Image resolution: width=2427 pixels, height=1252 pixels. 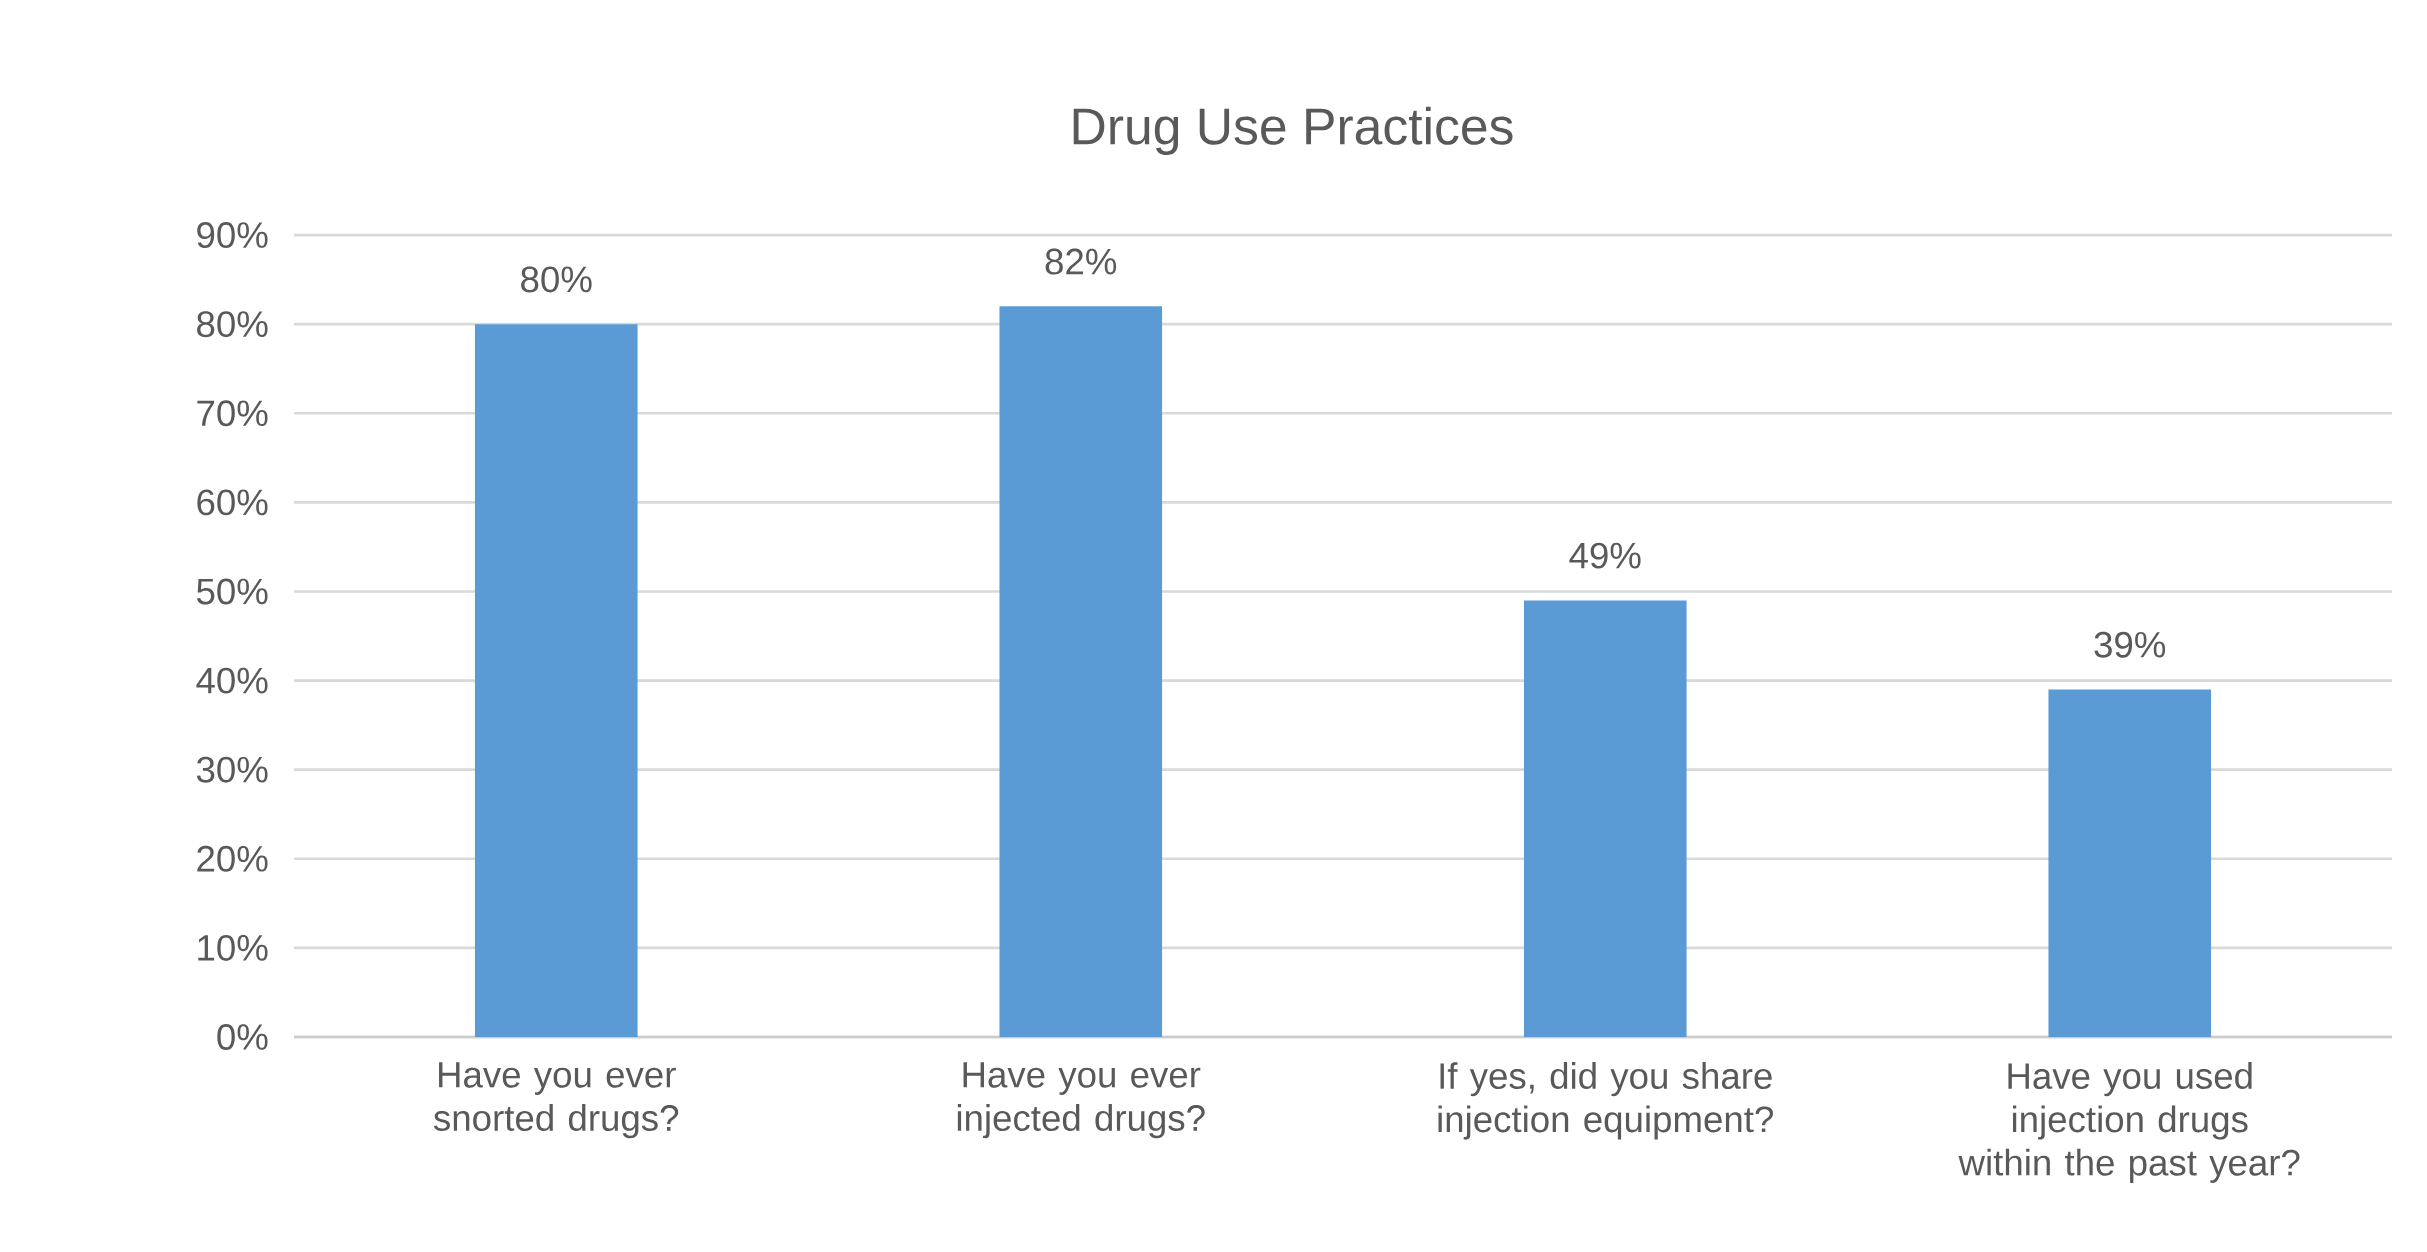 What do you see at coordinates (242, 1037) in the screenshot?
I see `y-tick-label: 0%` at bounding box center [242, 1037].